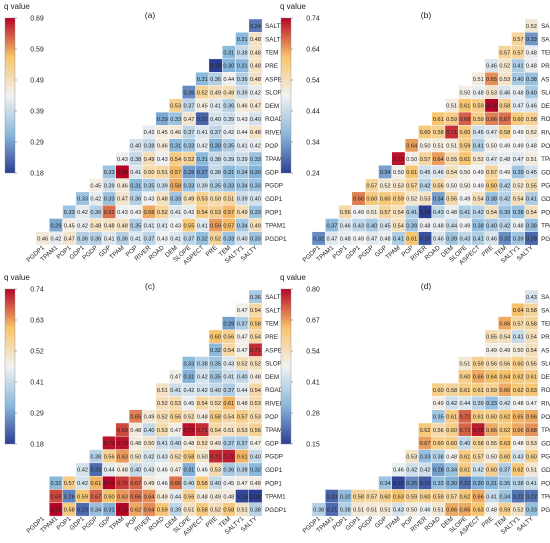 The image size is (550, 543). I want to click on column-label: ROAD, so click(156, 253).